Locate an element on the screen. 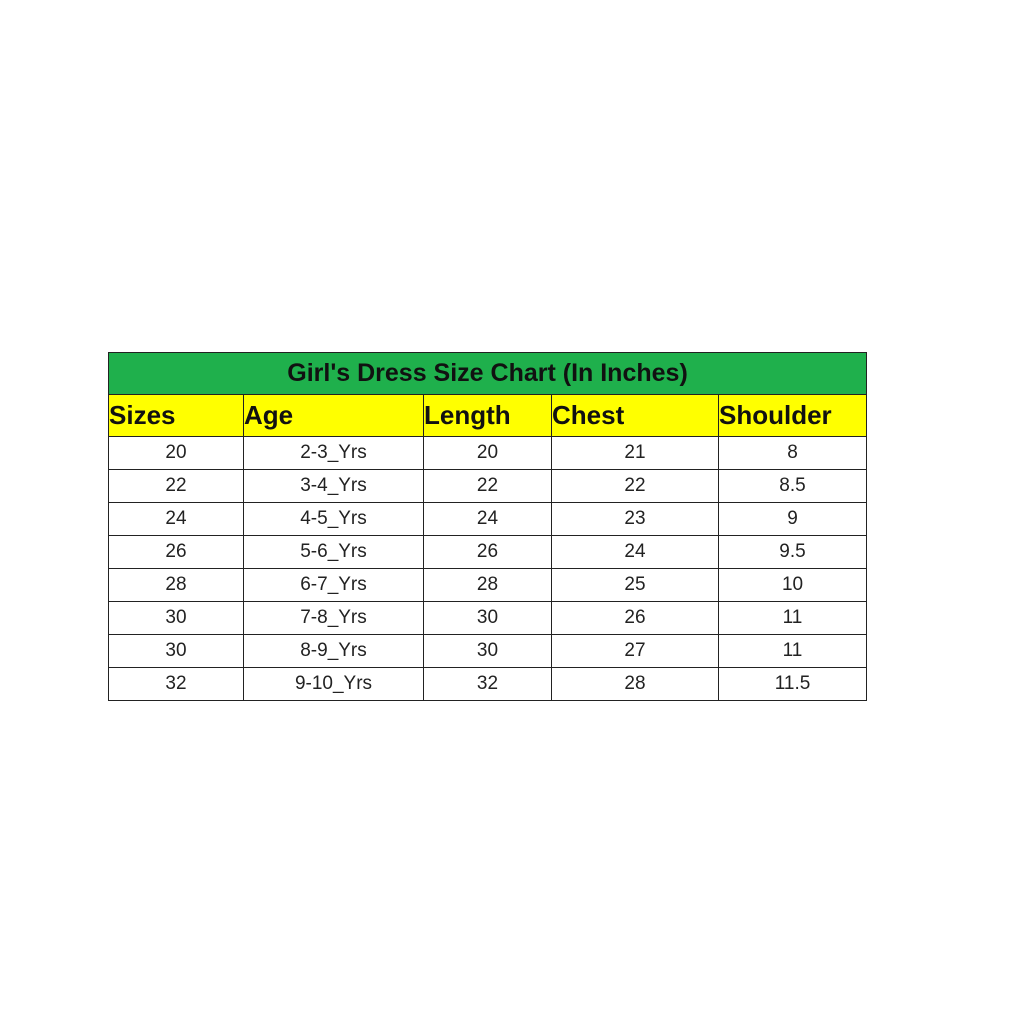 This screenshot has height=1024, width=1024. cell-size: 24 is located at coordinates (176, 519).